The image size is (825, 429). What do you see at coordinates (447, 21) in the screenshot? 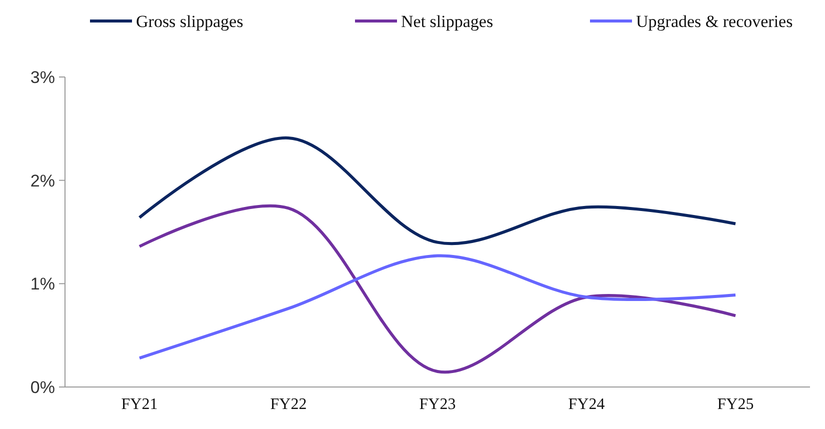
I see `legend-label: Net slippages` at bounding box center [447, 21].